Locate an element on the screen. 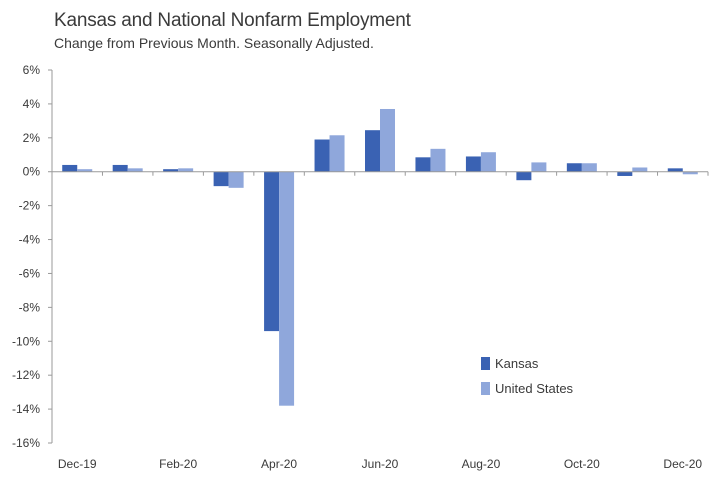  y-tick-label: -4% is located at coordinates (30, 240).